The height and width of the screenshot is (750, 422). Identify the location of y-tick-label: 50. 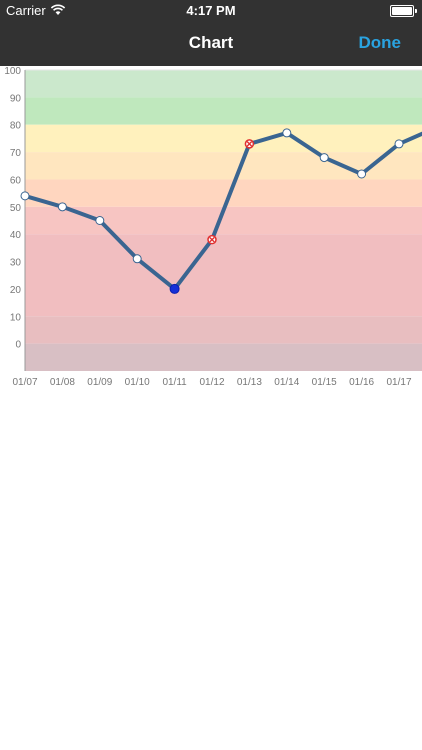
(16, 208).